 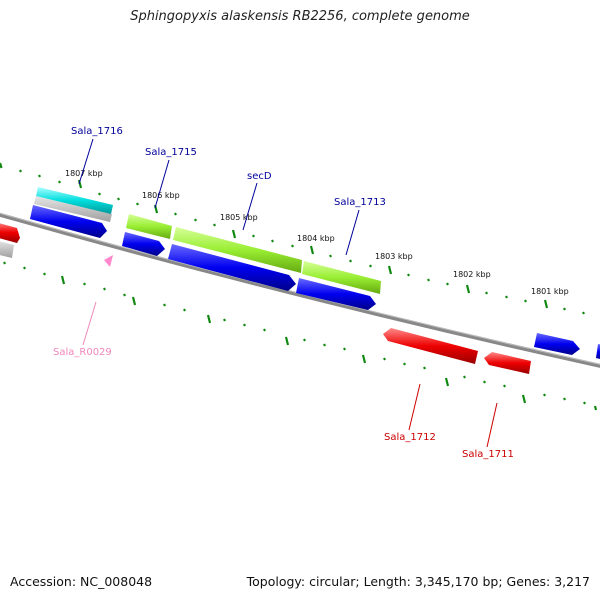 What do you see at coordinates (171, 152) in the screenshot?
I see `gene-label: Sala_1715` at bounding box center [171, 152].